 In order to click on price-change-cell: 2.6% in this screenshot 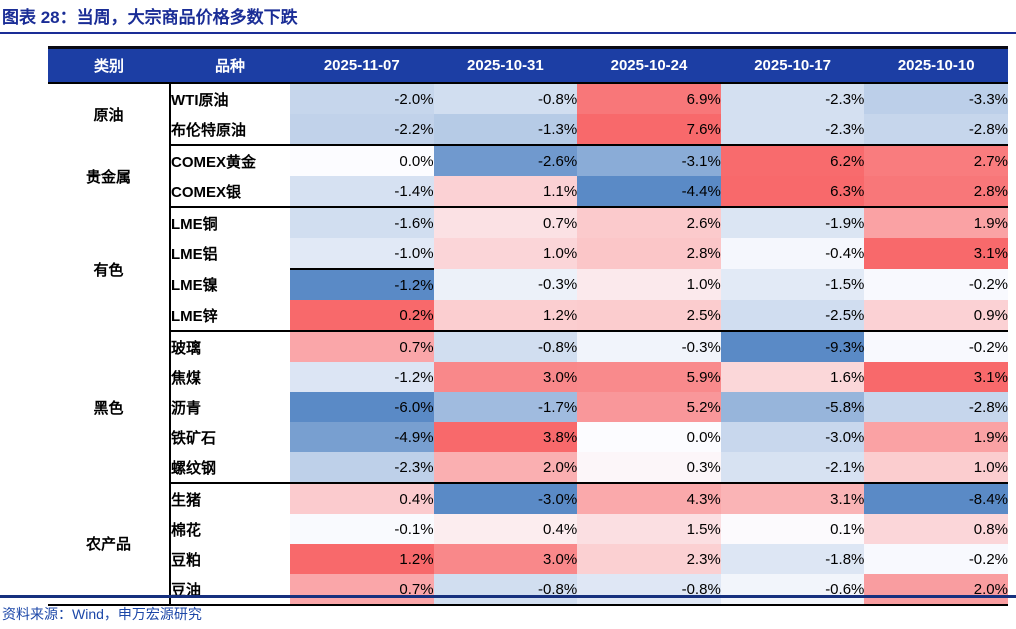, I will do `click(649, 222)`.